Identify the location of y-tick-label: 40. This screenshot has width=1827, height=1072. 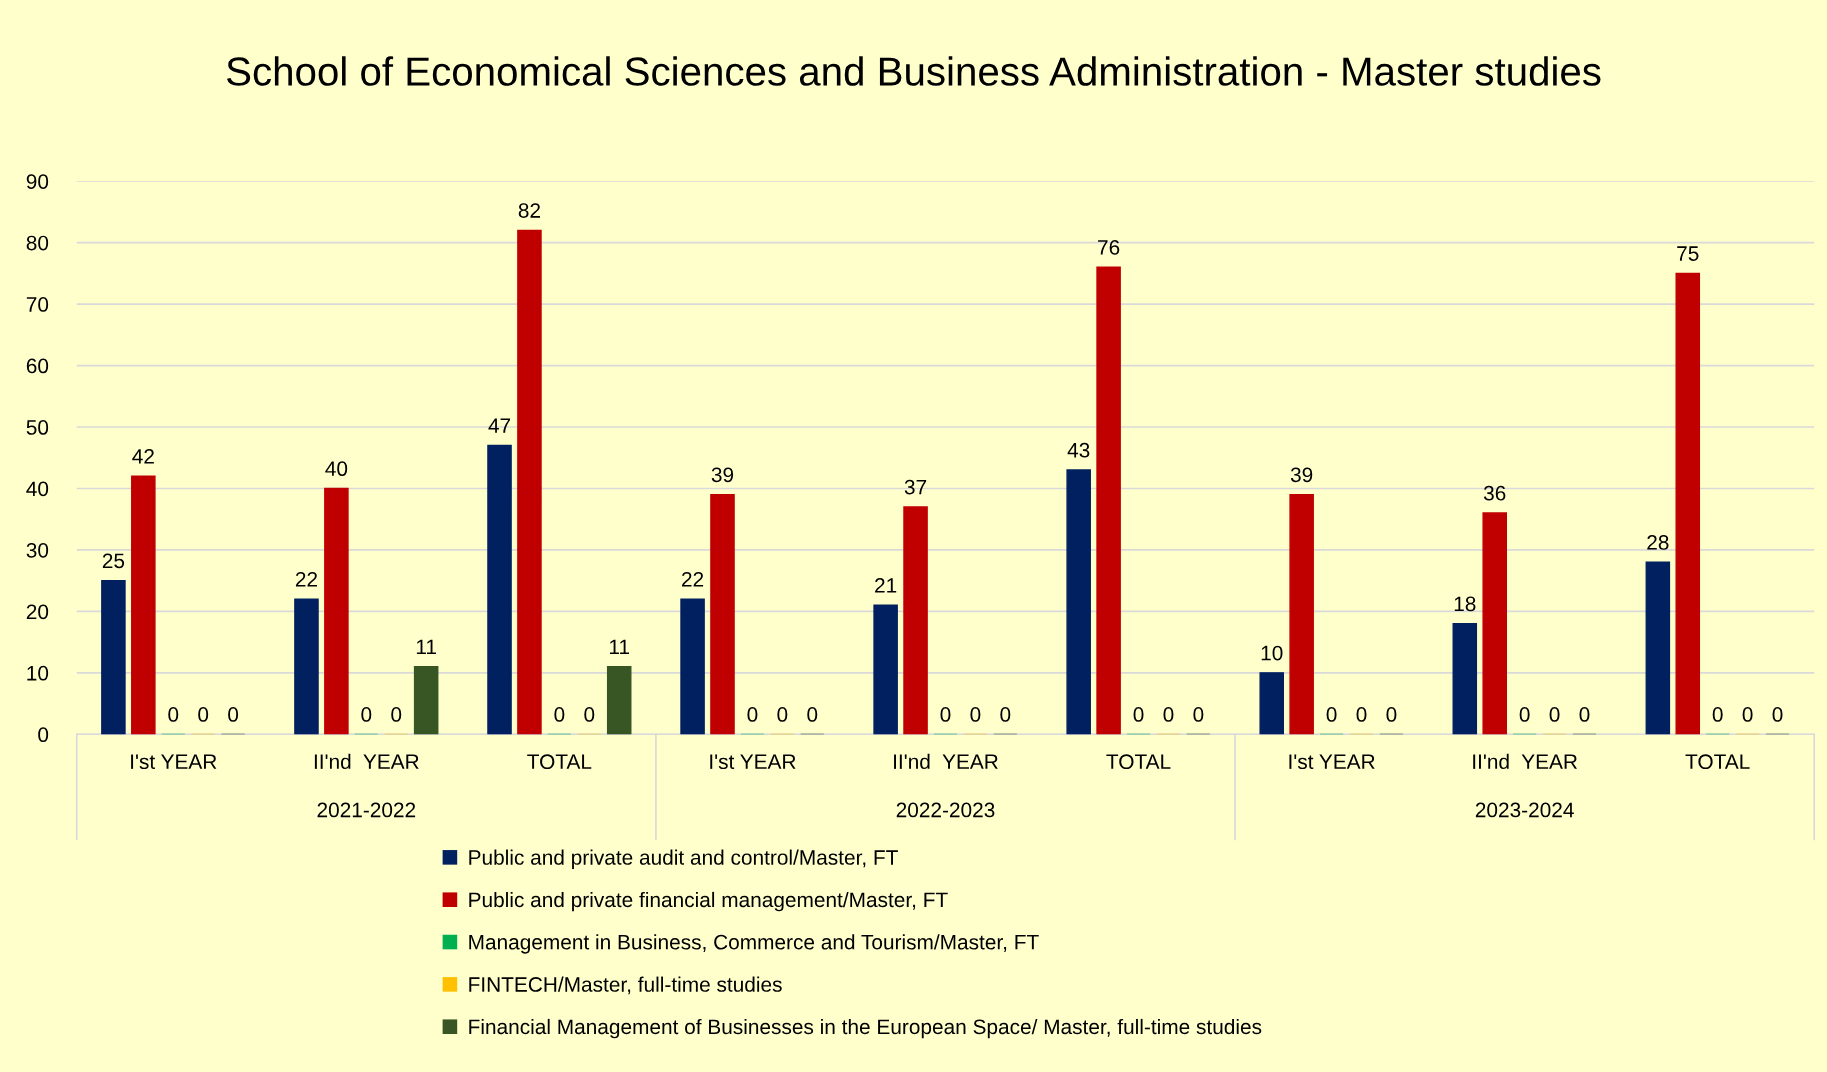
(37, 489).